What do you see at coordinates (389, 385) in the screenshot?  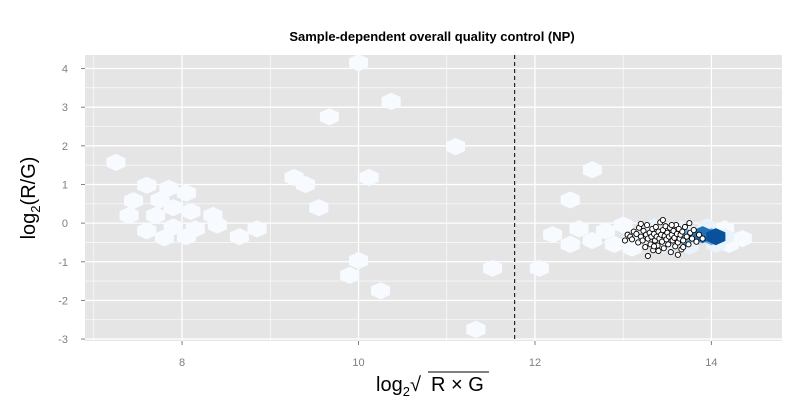 I see `x-label-prefix: log` at bounding box center [389, 385].